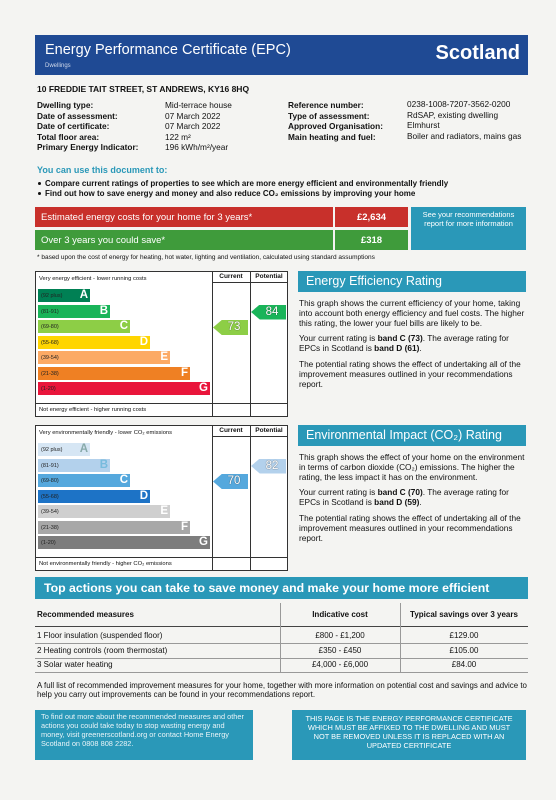  Describe the element at coordinates (340, 614) in the screenshot. I see `table-header: Indicative cost` at that location.